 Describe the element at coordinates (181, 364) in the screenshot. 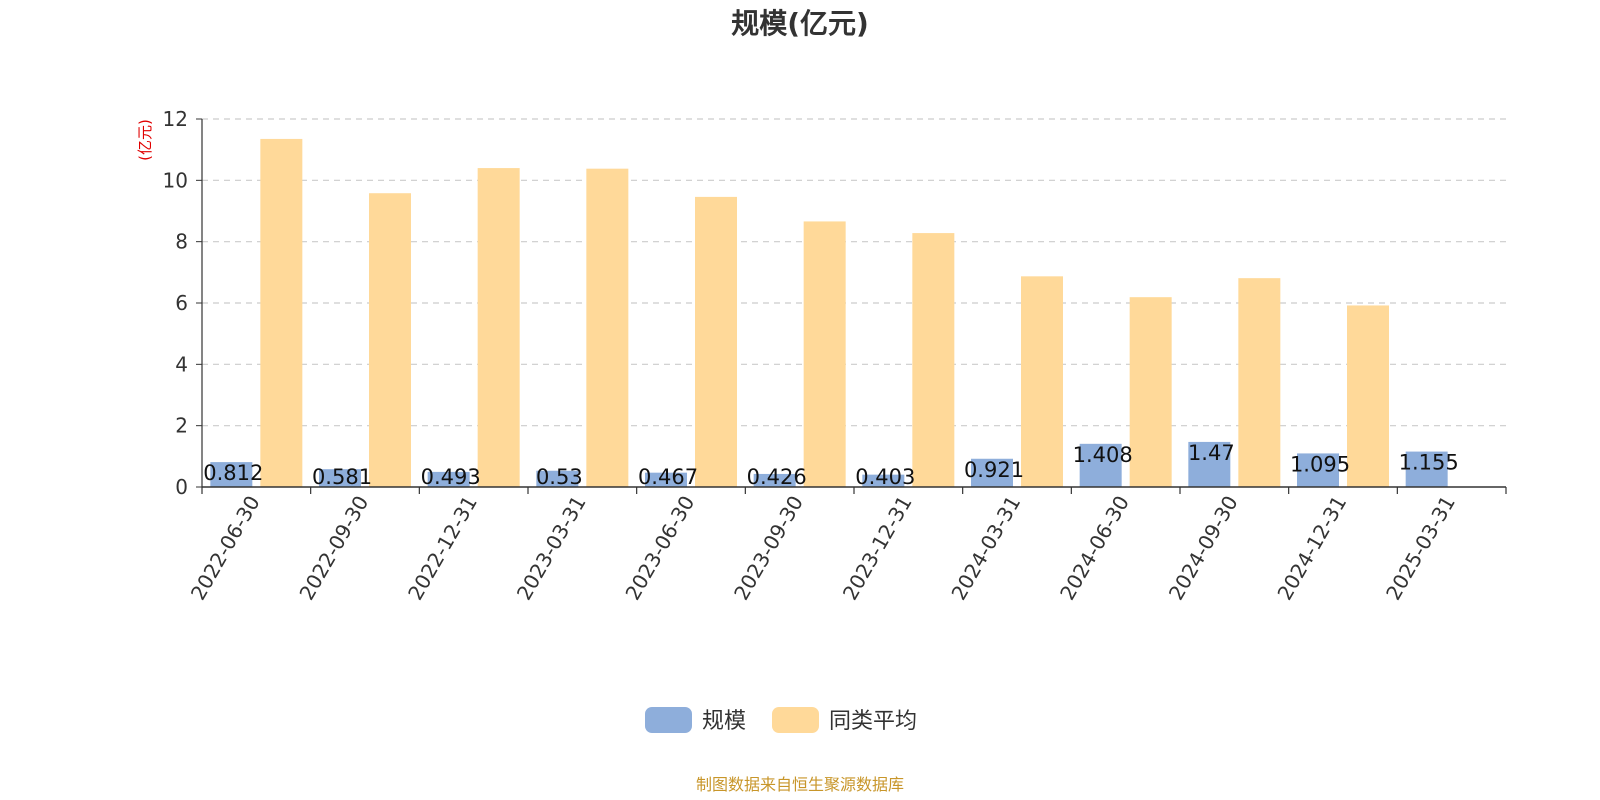

I see `y-tick-label: 4` at that location.